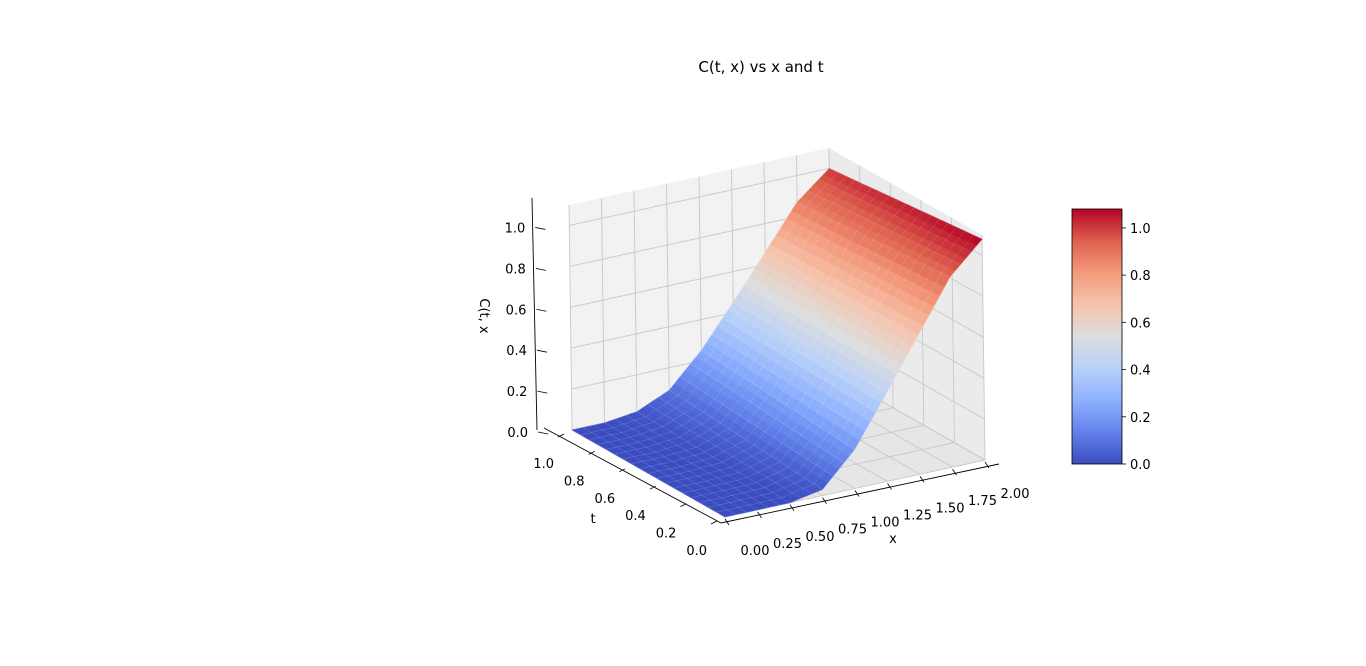  Describe the element at coordinates (917, 515) in the screenshot. I see `x-tick-label: 1.25` at that location.